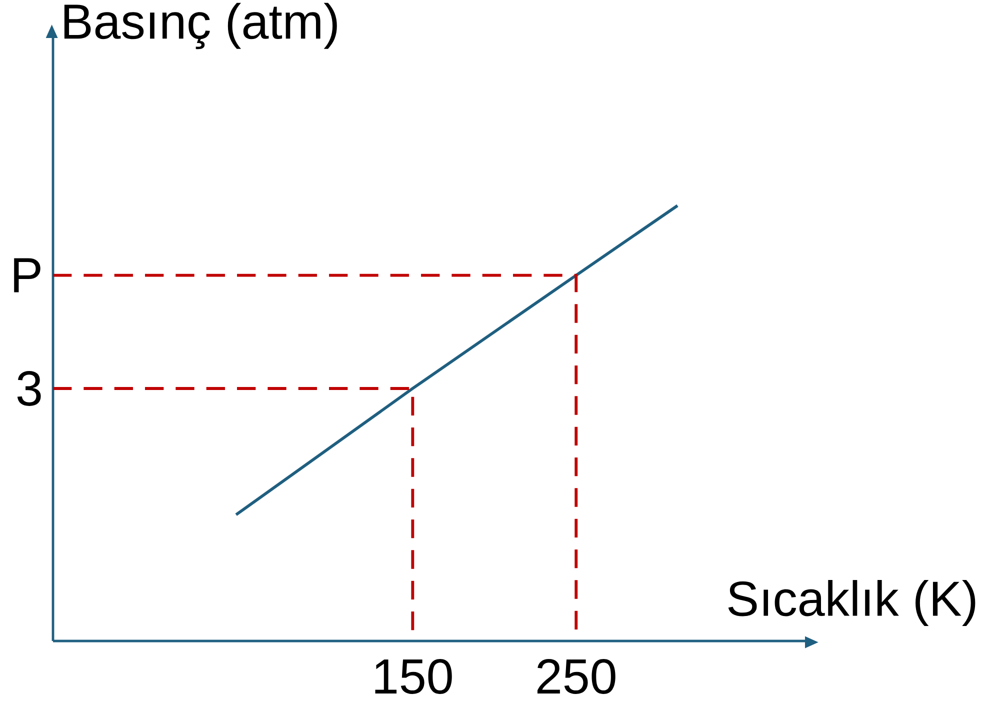 This screenshot has height=715, width=992. What do you see at coordinates (413, 676) in the screenshot?
I see `x-tick-label: 150` at bounding box center [413, 676].